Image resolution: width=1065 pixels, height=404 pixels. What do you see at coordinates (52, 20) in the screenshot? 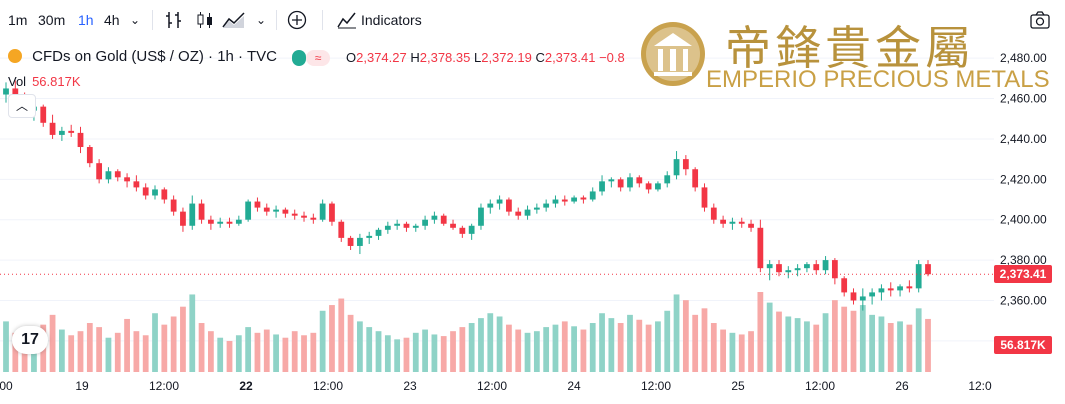
I see `interval-30m: 30m` at bounding box center [52, 20].